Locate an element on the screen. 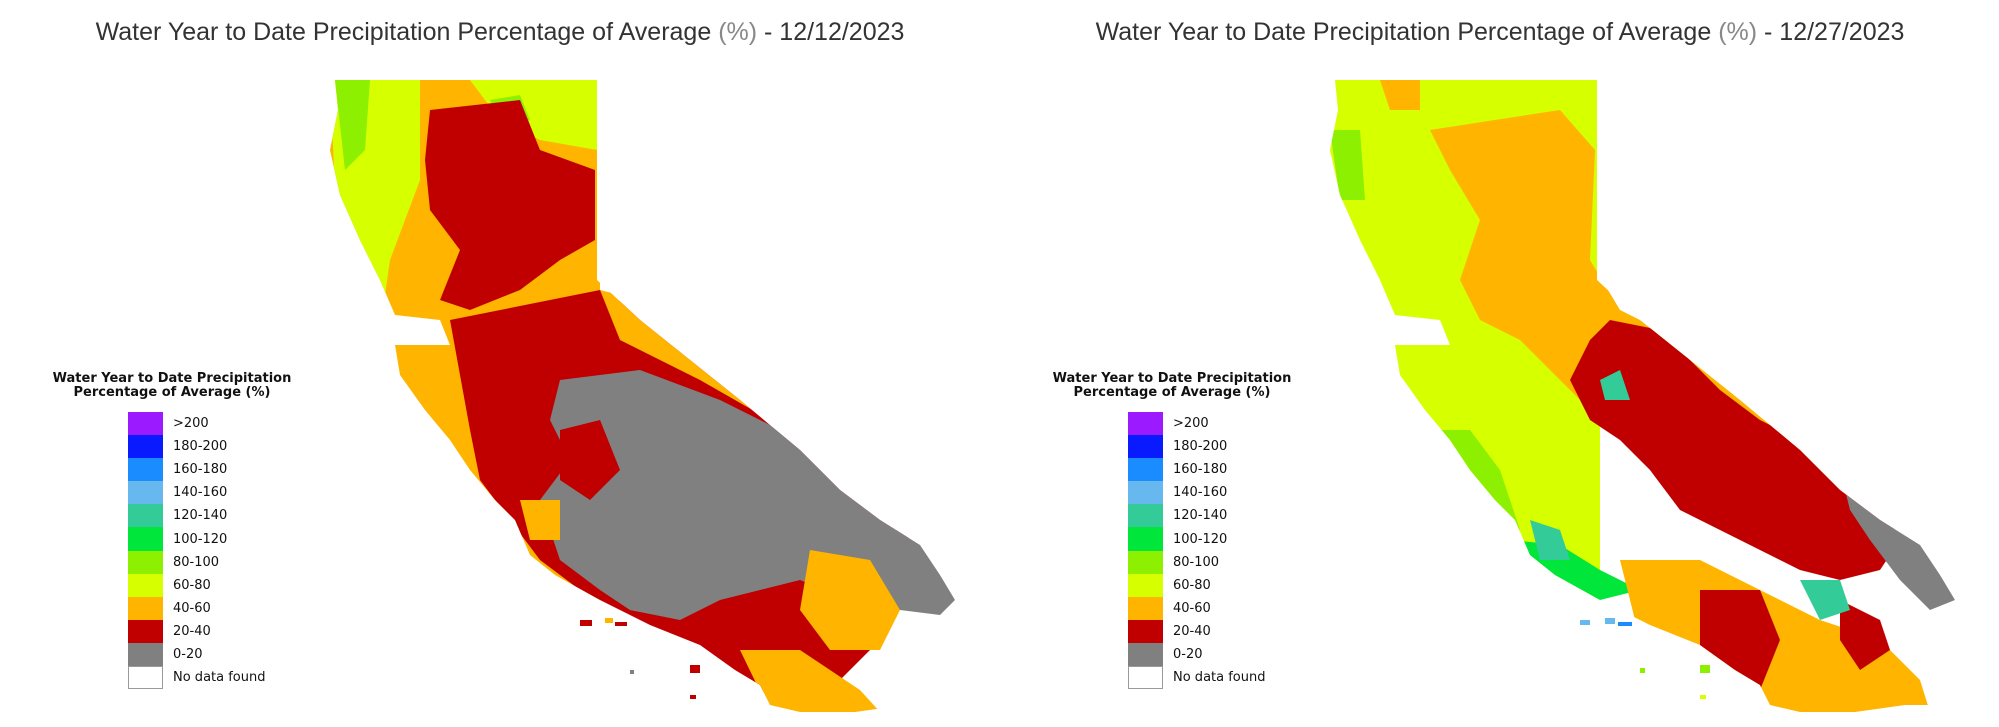 Image resolution: width=1999 pixels, height=727 pixels. legend-label: 60-80 is located at coordinates (1192, 585).